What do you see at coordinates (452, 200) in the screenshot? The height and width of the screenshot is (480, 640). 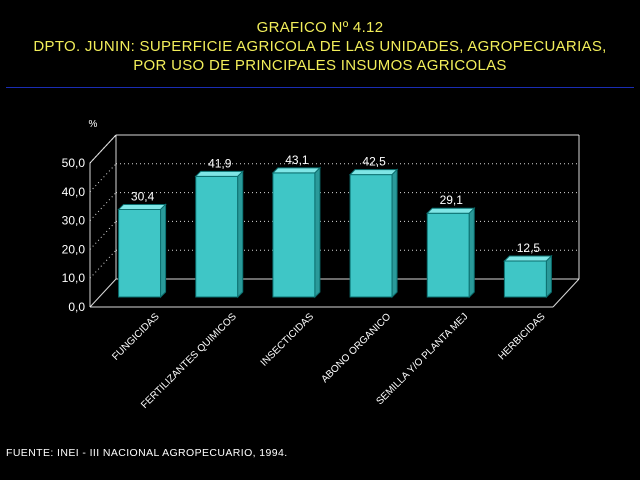 I see `bar-value-label: 29,1` at bounding box center [452, 200].